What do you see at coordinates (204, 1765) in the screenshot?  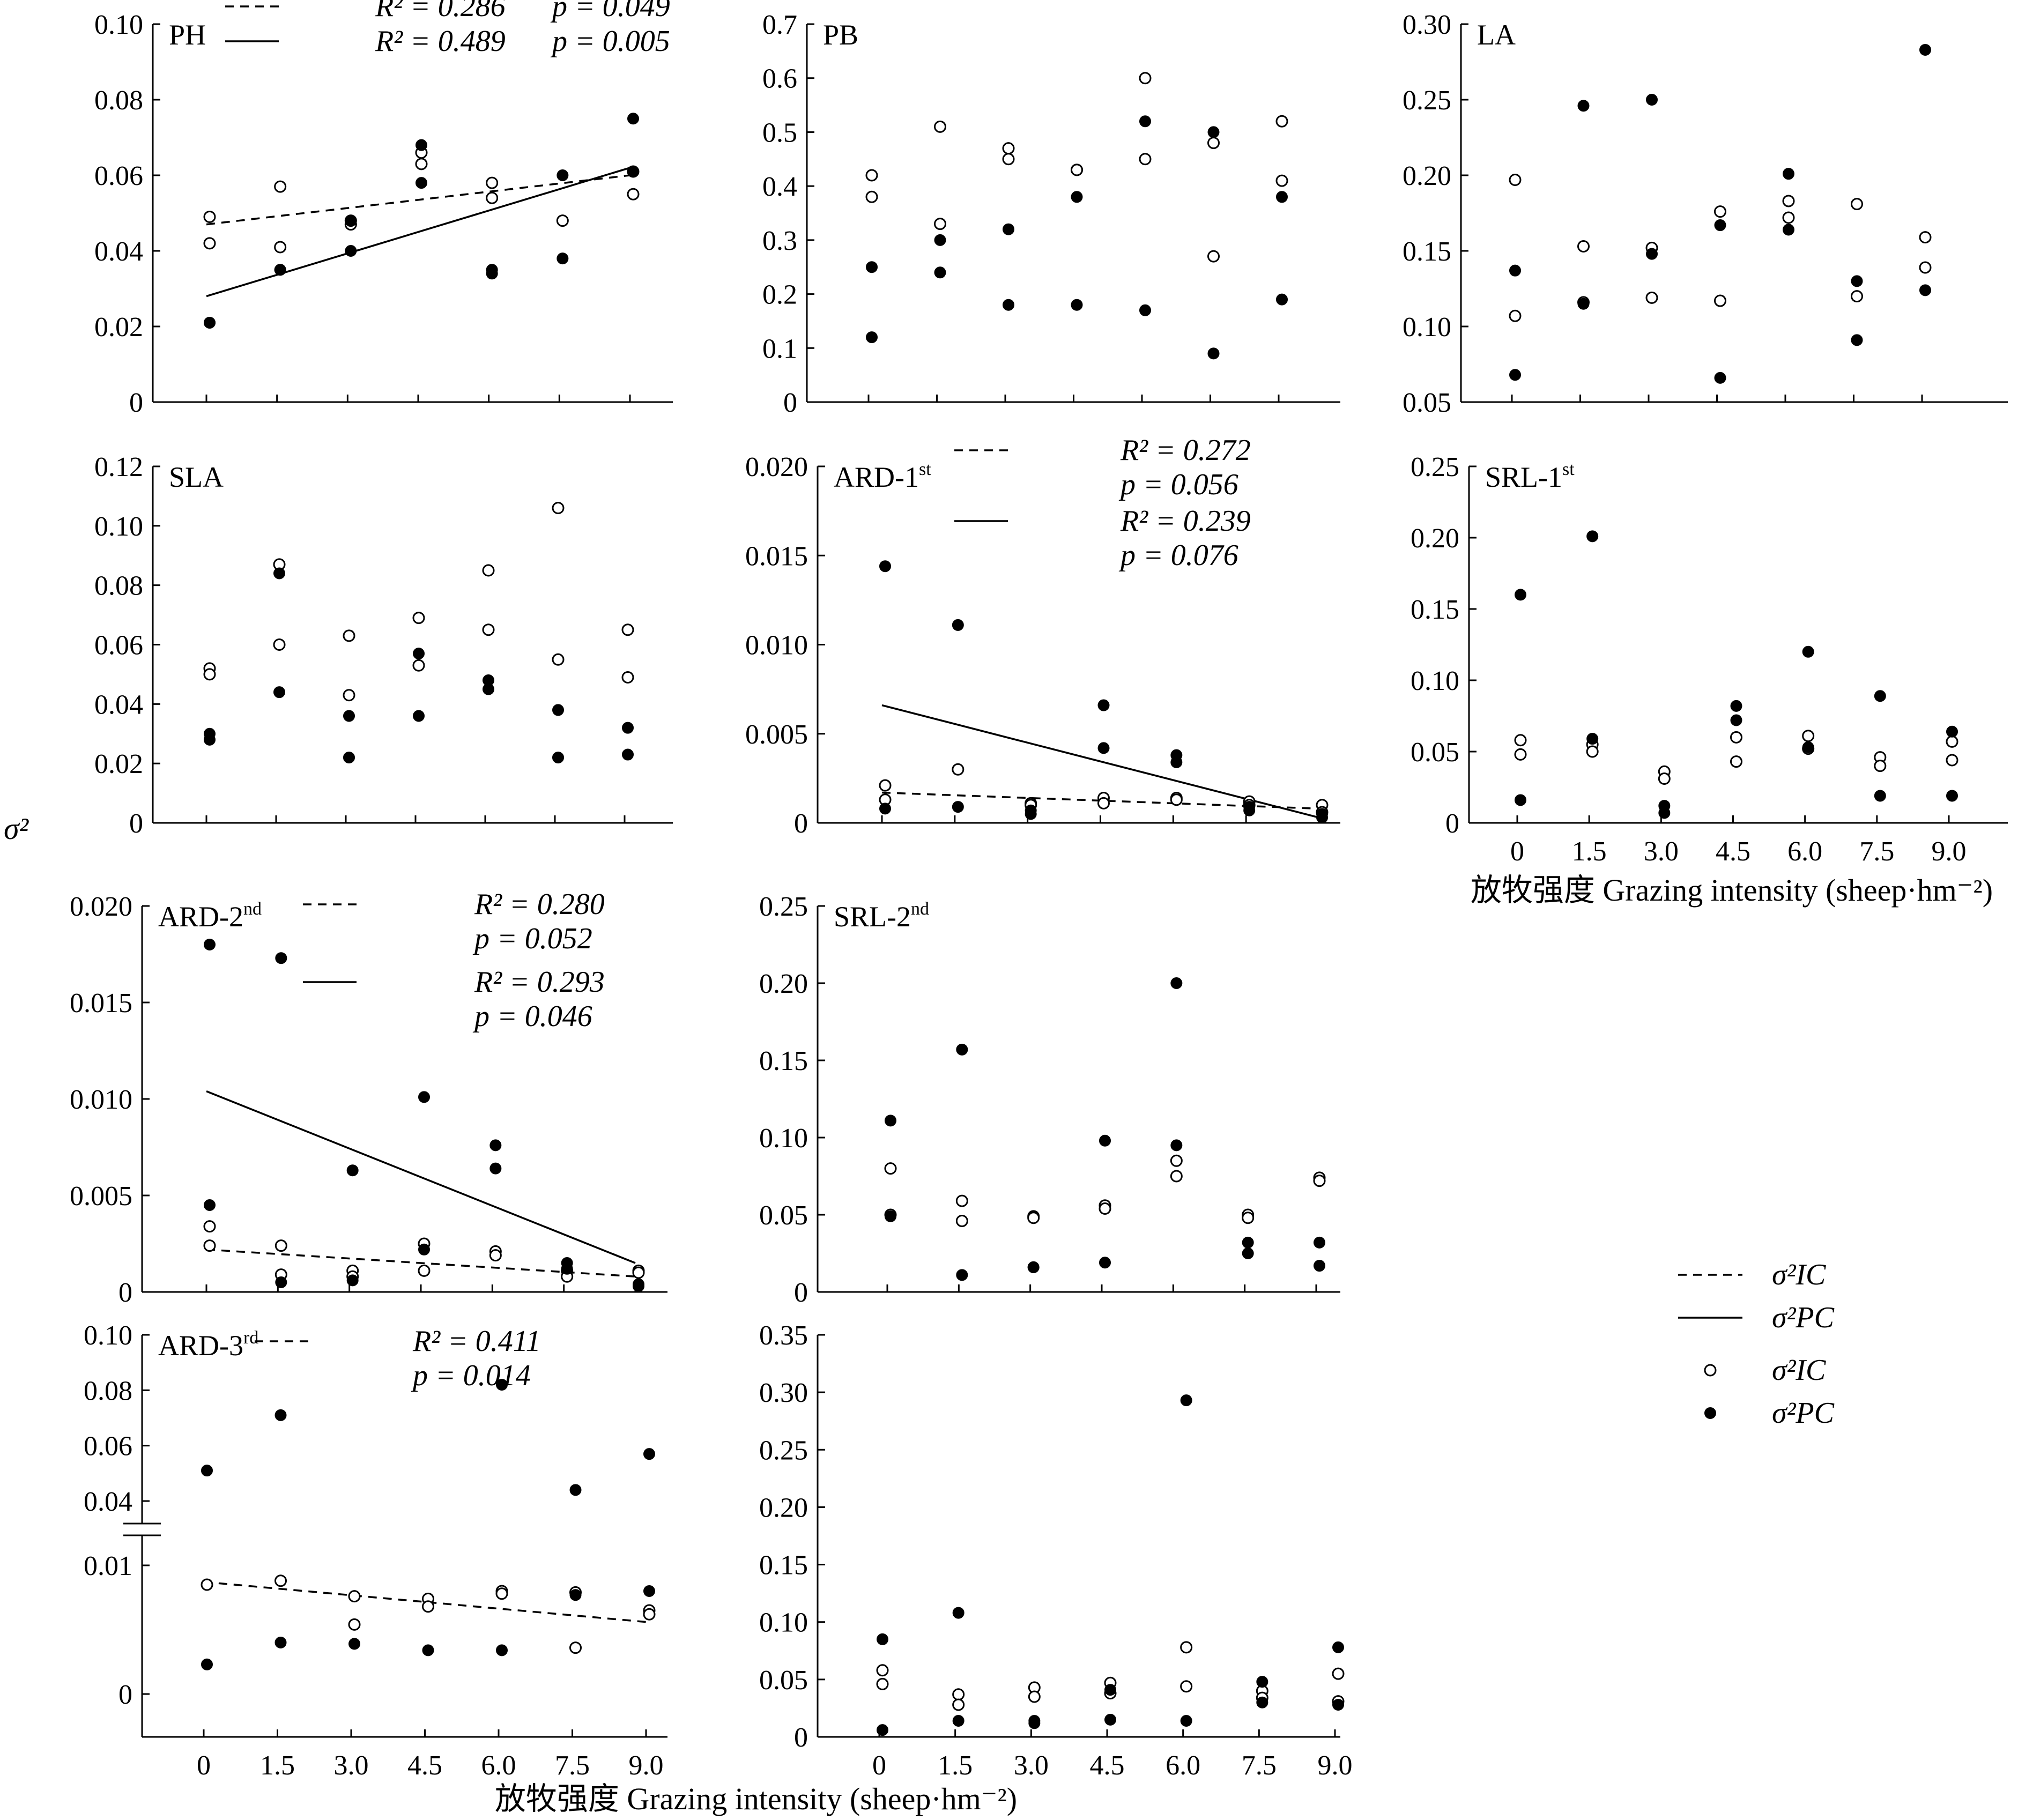 I see `x-tick-label: 0` at bounding box center [204, 1765].